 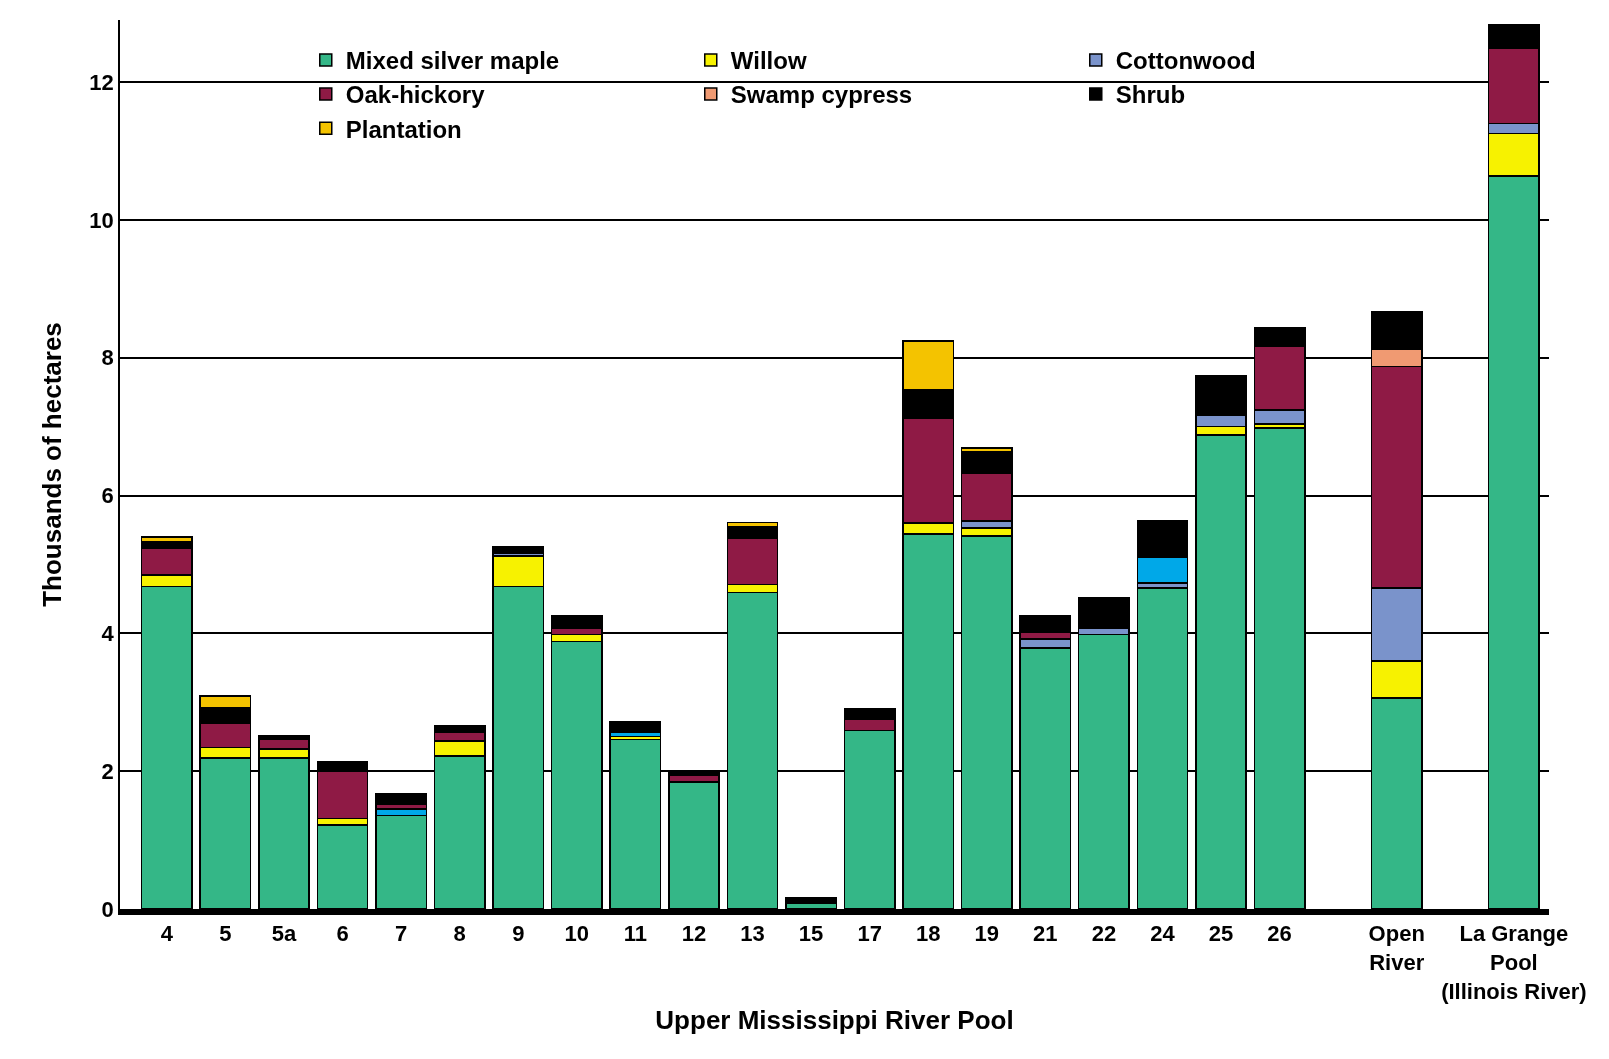 What do you see at coordinates (1104, 934) in the screenshot?
I see `x-tick-label: 22` at bounding box center [1104, 934].